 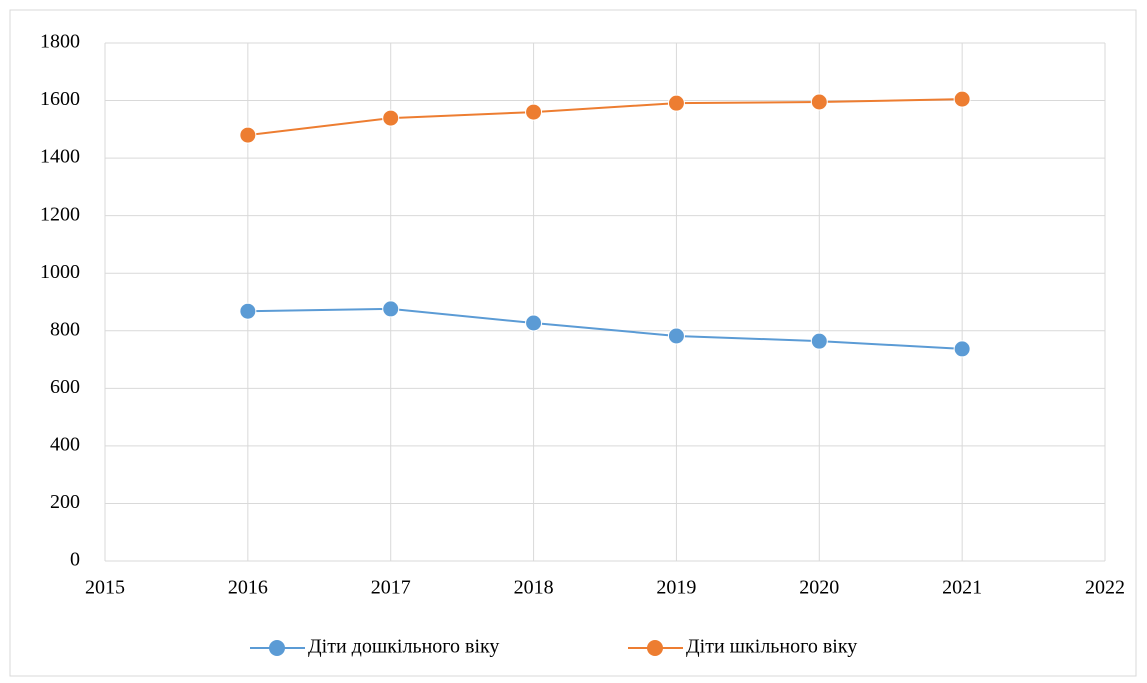 What do you see at coordinates (65, 387) in the screenshot?
I see `y-tick-label: 600` at bounding box center [65, 387].